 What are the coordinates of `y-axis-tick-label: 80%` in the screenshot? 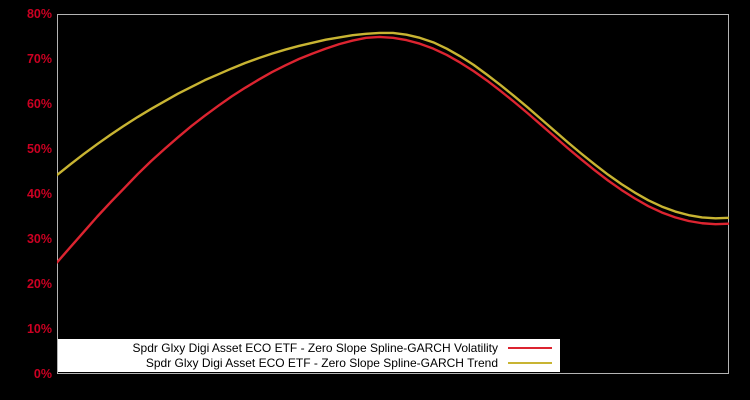 It's located at (39, 14).